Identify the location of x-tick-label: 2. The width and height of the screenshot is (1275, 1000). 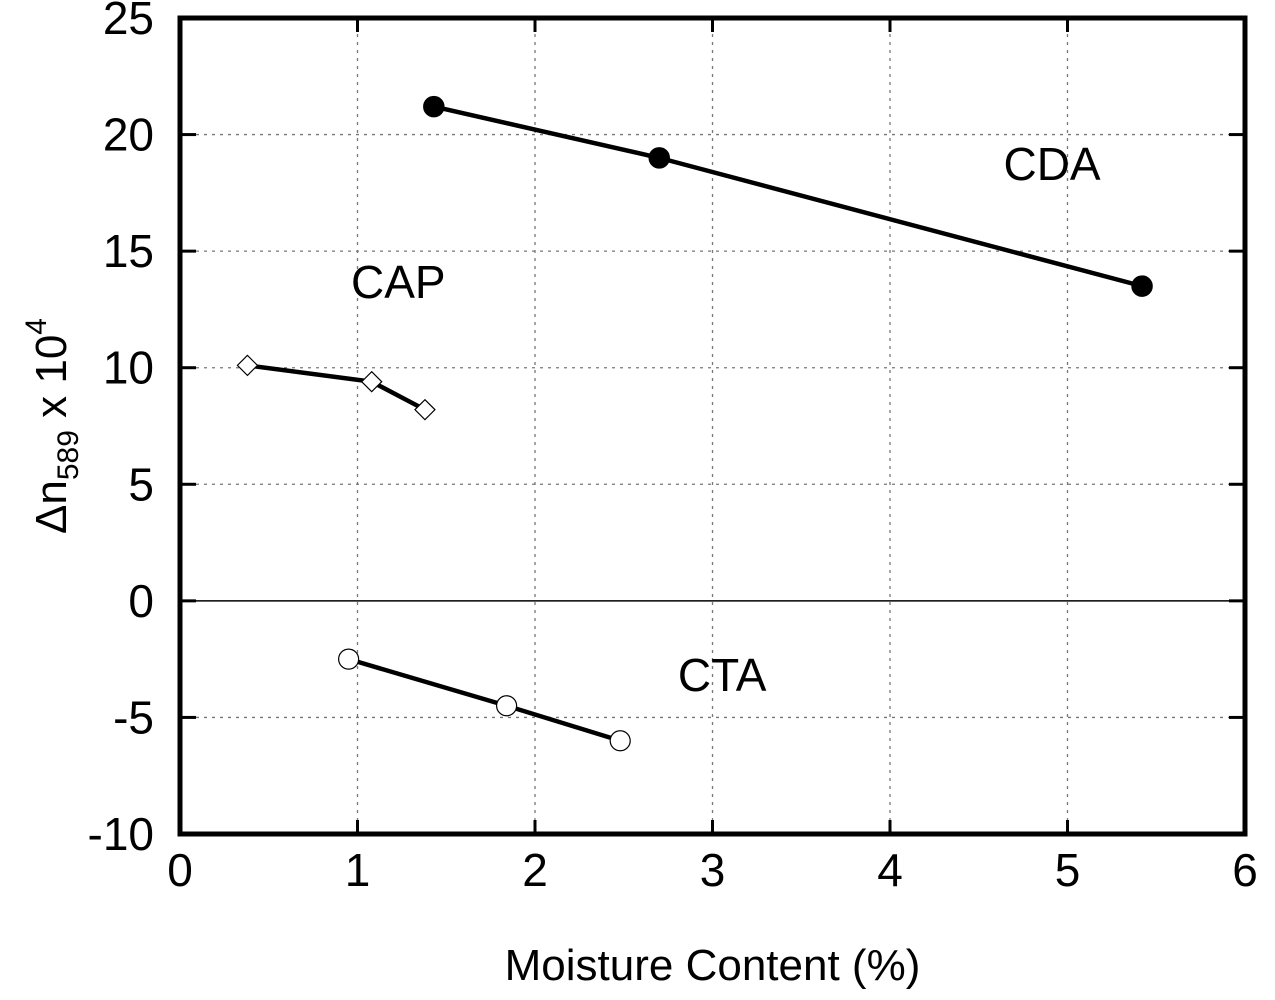
(535, 870).